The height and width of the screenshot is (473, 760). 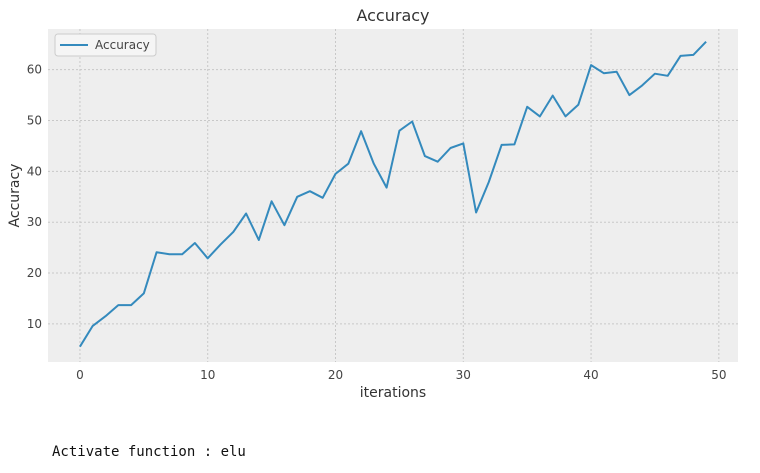 What do you see at coordinates (463, 375) in the screenshot?
I see `x-tick-label: 30` at bounding box center [463, 375].